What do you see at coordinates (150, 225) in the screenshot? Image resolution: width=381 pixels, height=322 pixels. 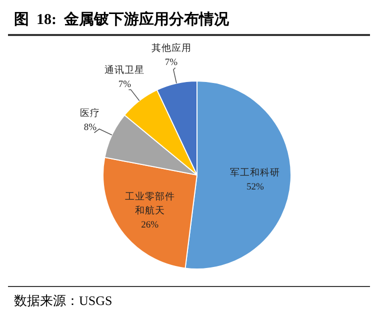 I see `data-label: 26%` at bounding box center [150, 225].